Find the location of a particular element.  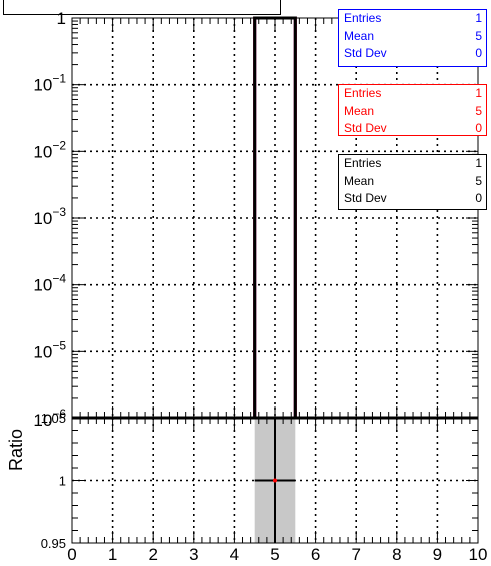

y-tick-label: 10⁻¹ is located at coordinates (49, 83).